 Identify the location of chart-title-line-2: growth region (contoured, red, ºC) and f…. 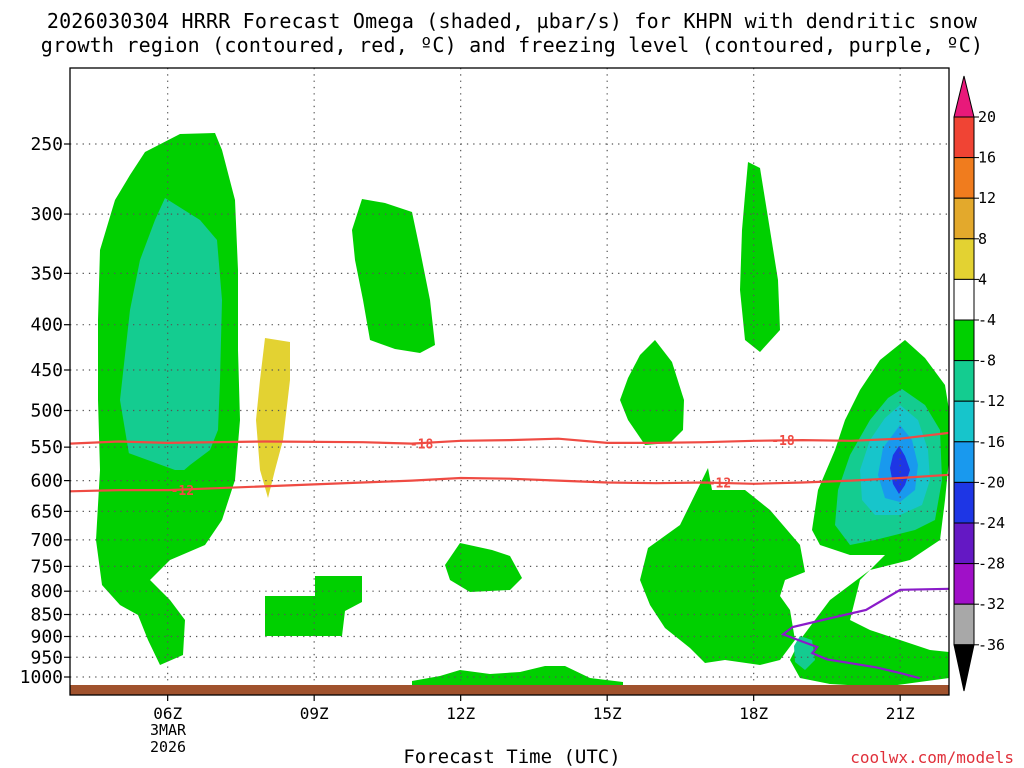
(512, 45).